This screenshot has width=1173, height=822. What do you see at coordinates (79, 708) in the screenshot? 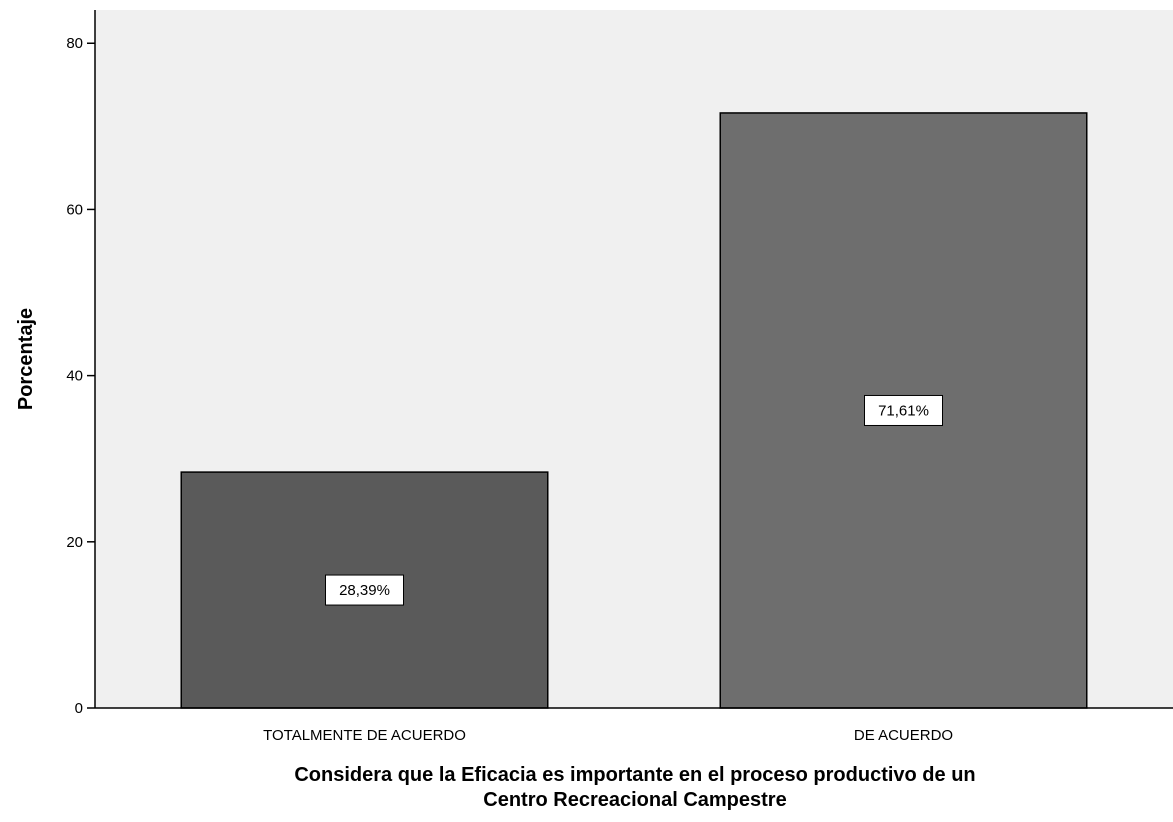
I see `y-tick-label: 0` at bounding box center [79, 708].